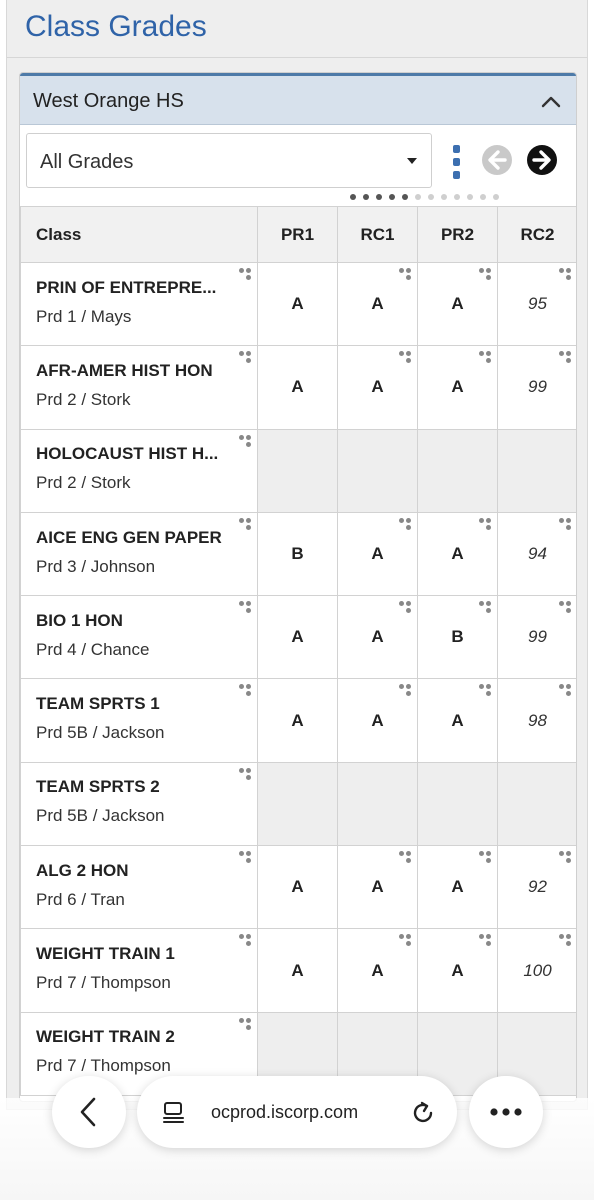 The height and width of the screenshot is (1200, 594). What do you see at coordinates (229, 160) in the screenshot?
I see `grade-filter-select: All Grades` at bounding box center [229, 160].